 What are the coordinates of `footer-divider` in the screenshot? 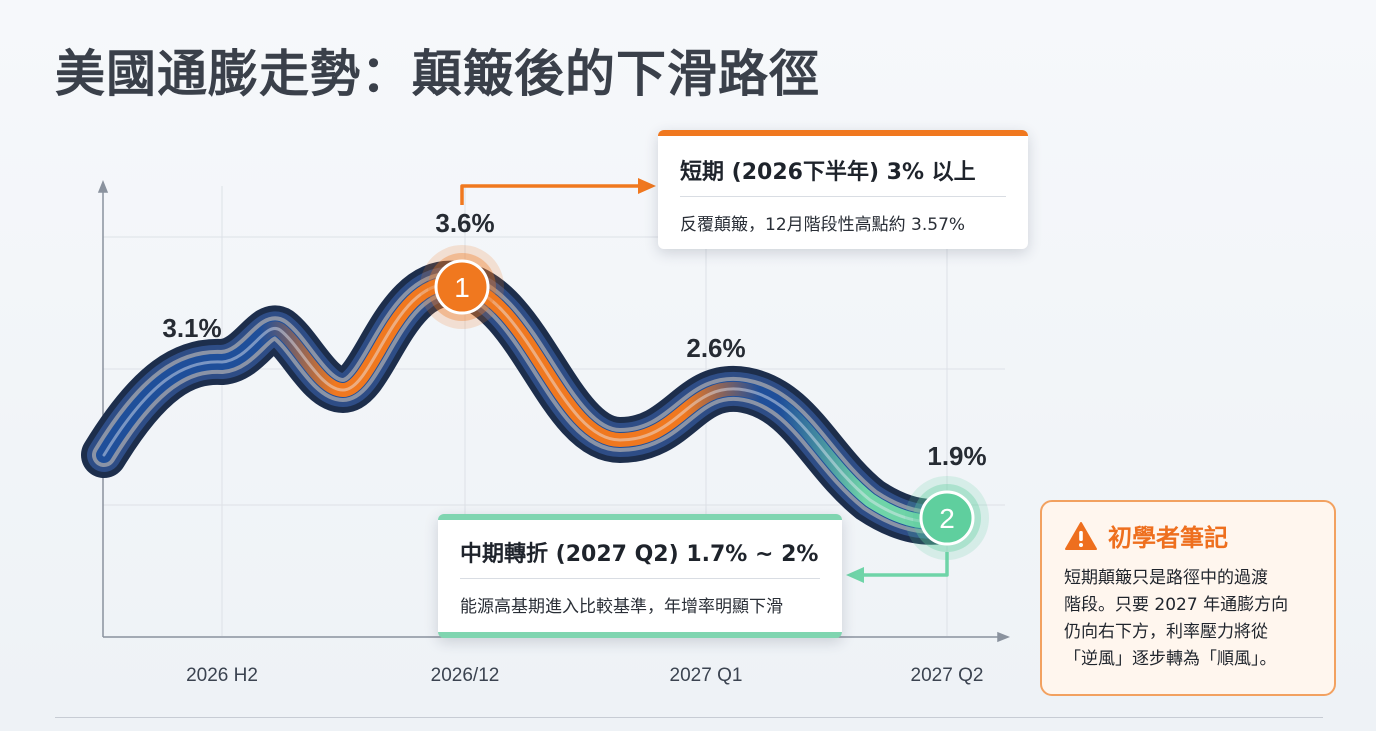 It's located at (689, 717).